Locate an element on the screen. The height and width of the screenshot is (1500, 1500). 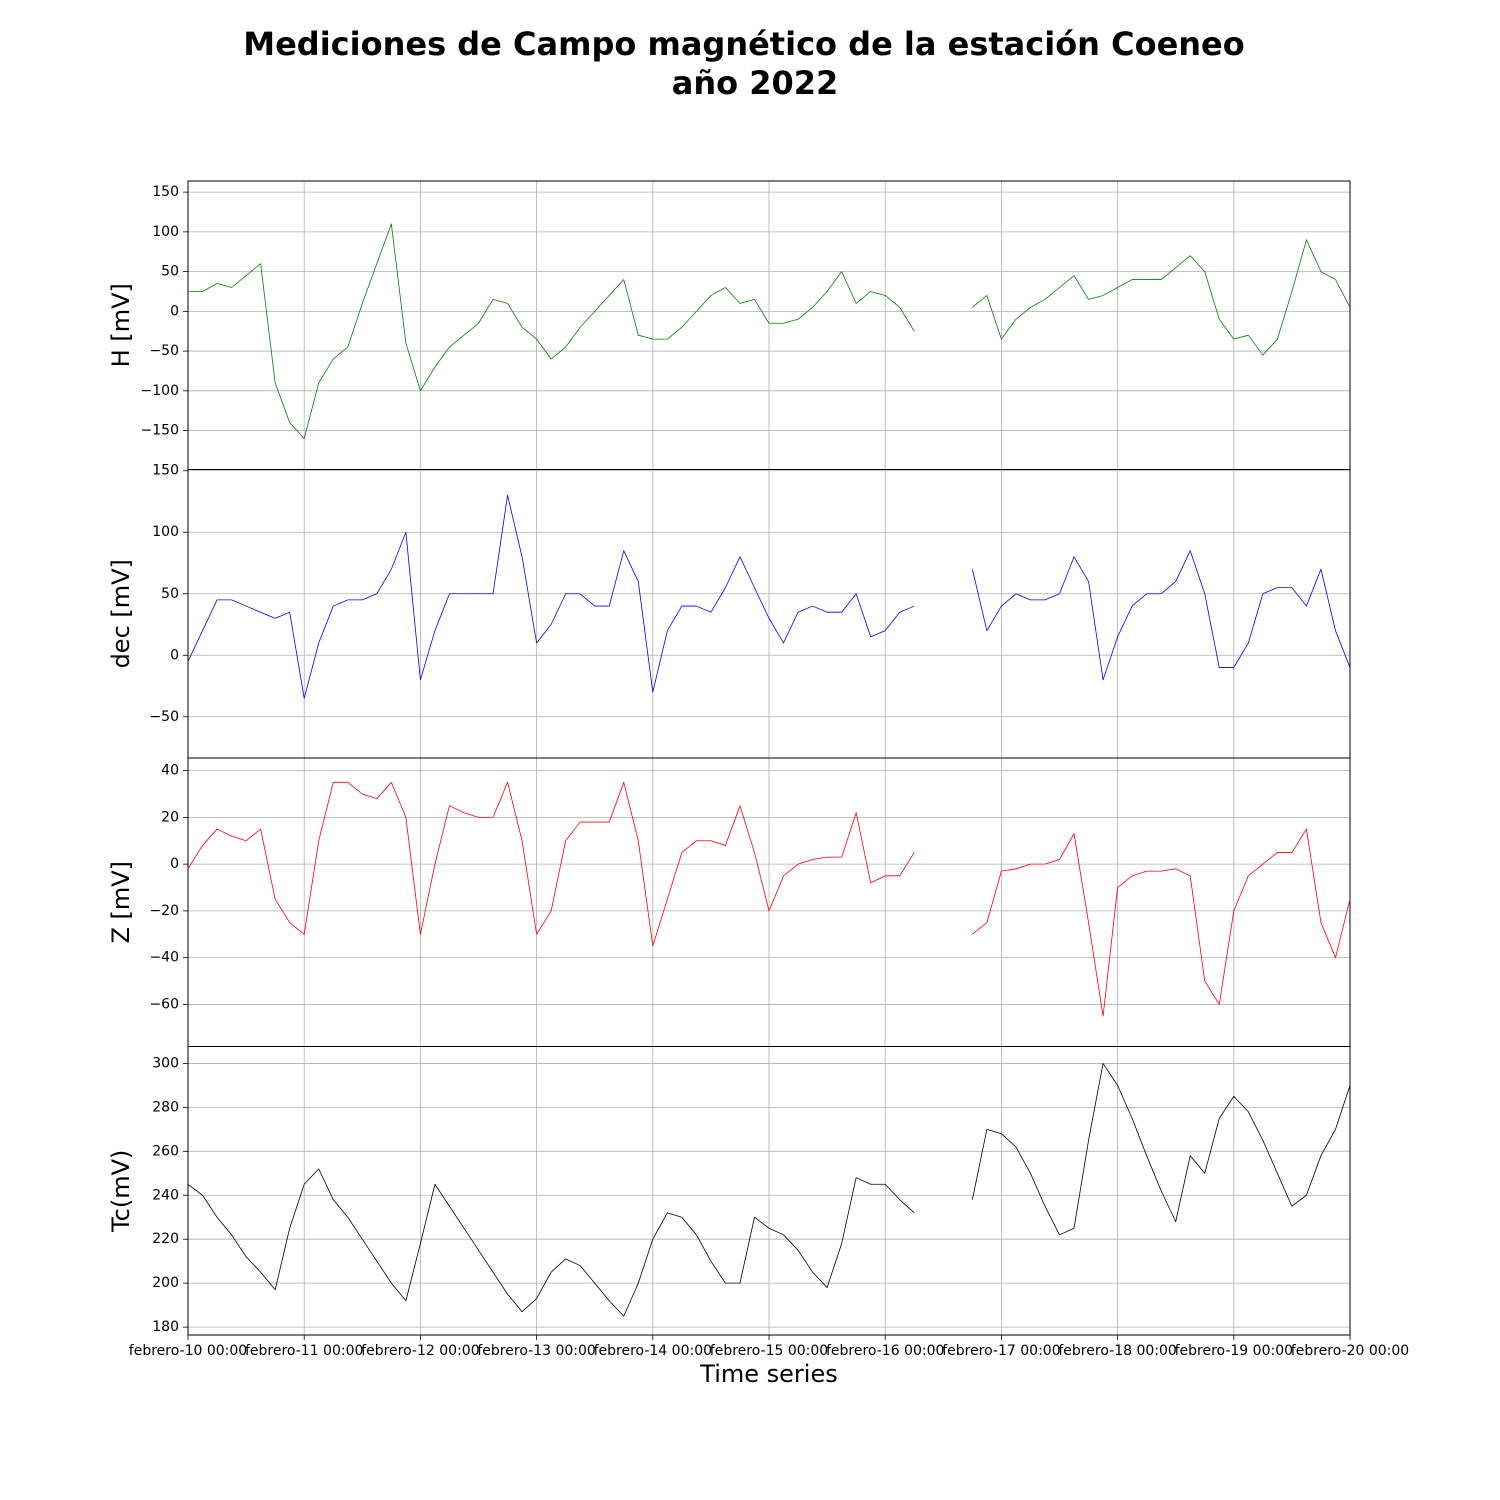
y-tick-label: 240 is located at coordinates (165, 1195).